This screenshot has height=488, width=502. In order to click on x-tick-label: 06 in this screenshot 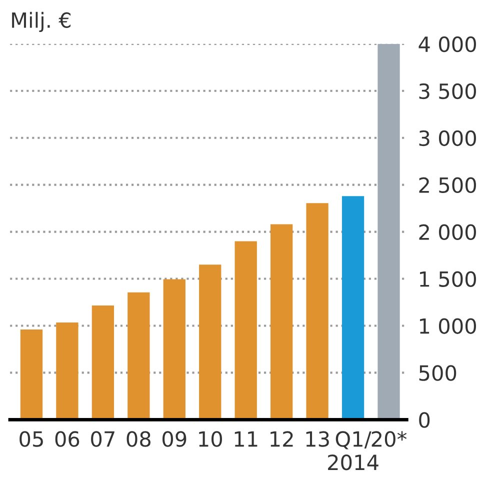, I will do `click(67, 439)`.